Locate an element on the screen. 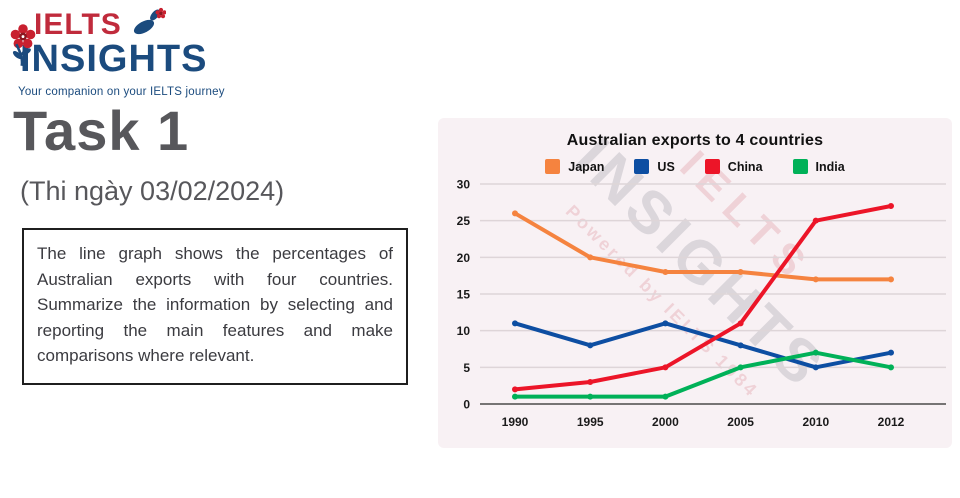  x-axis-tick: 2005 is located at coordinates (740, 422).